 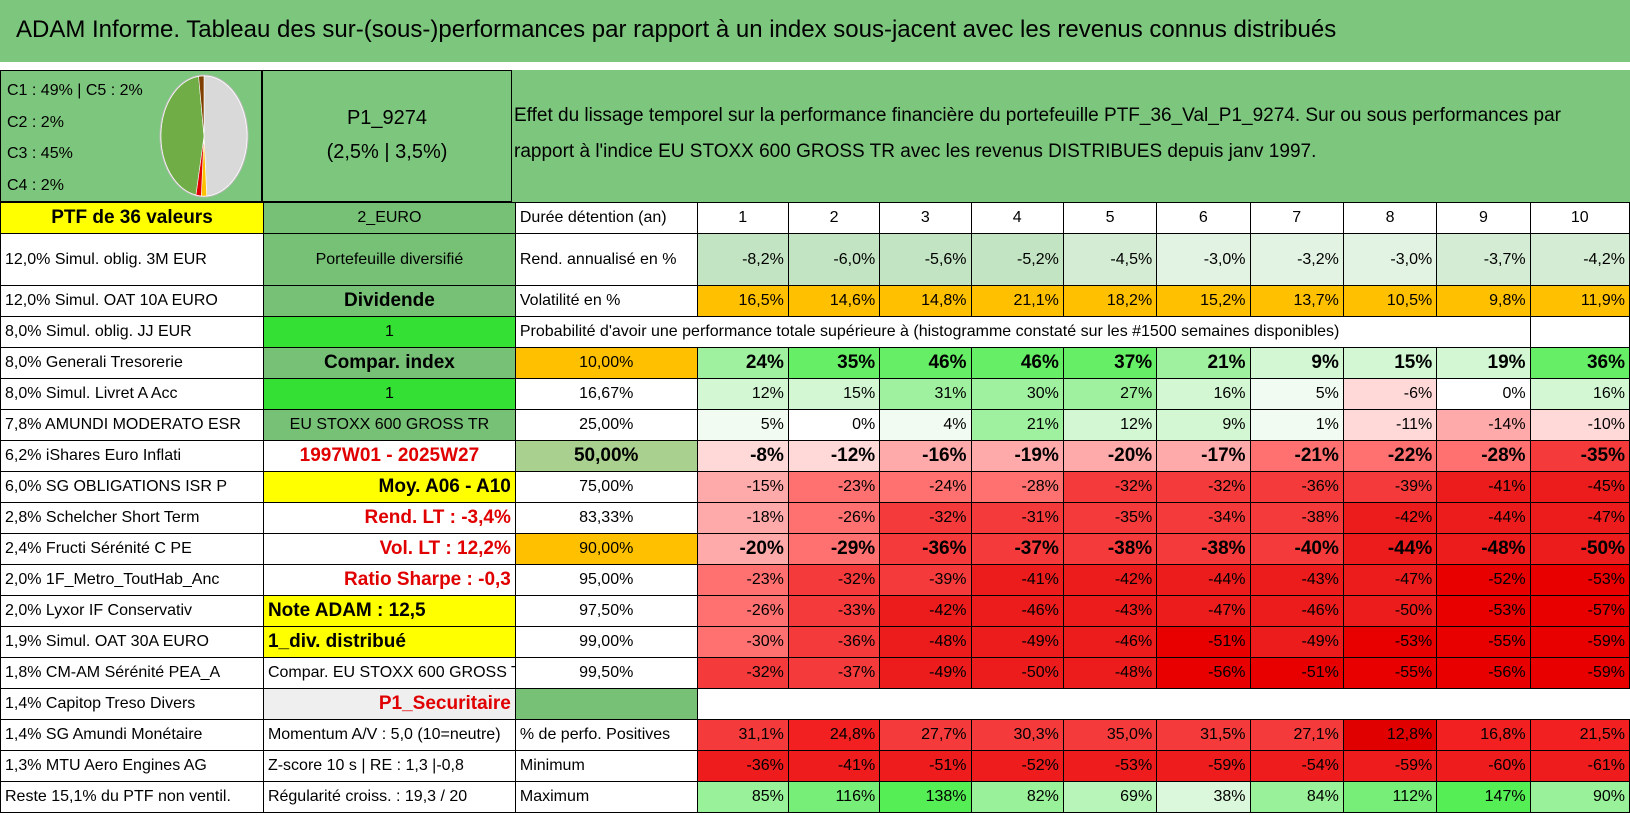 What do you see at coordinates (389, 673) in the screenshot?
I see `info-cell: Compar. EU STOXX 600 GROSS TR` at bounding box center [389, 673].